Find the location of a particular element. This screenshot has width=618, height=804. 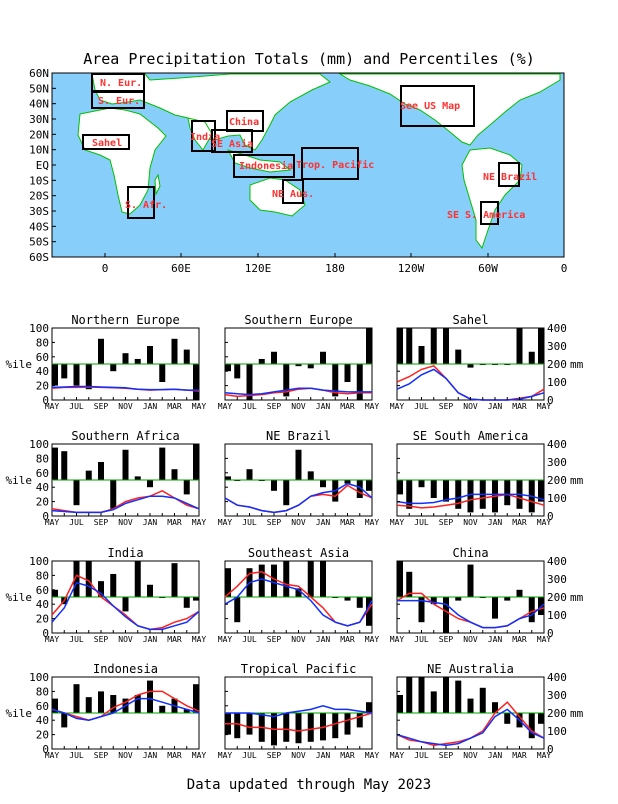

region-box-sahel is located at coordinates (106, 142).